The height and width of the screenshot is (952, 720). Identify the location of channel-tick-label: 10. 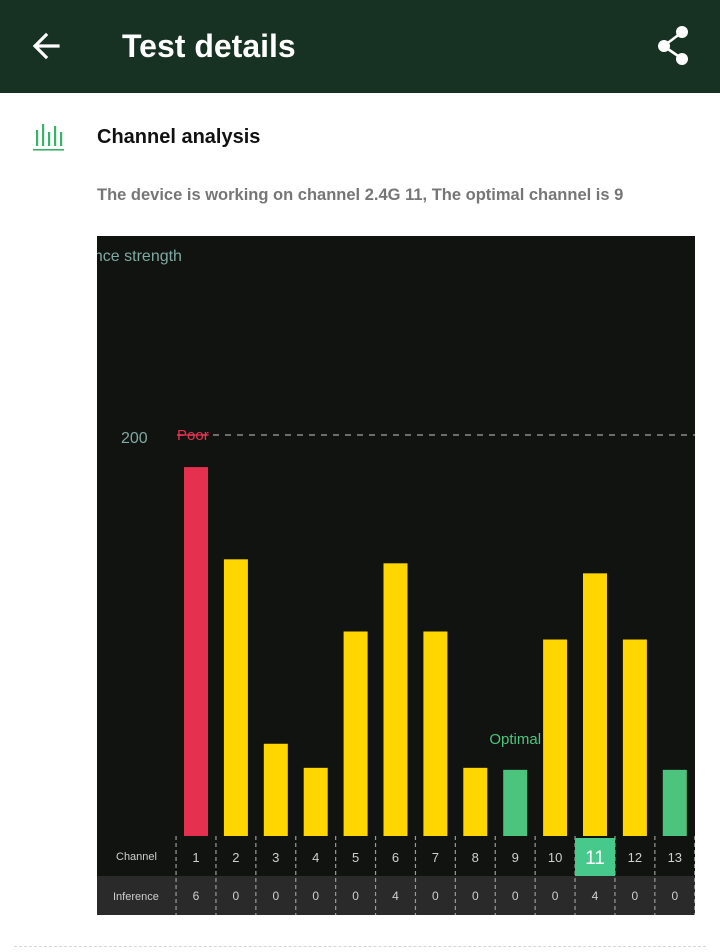
(555, 857).